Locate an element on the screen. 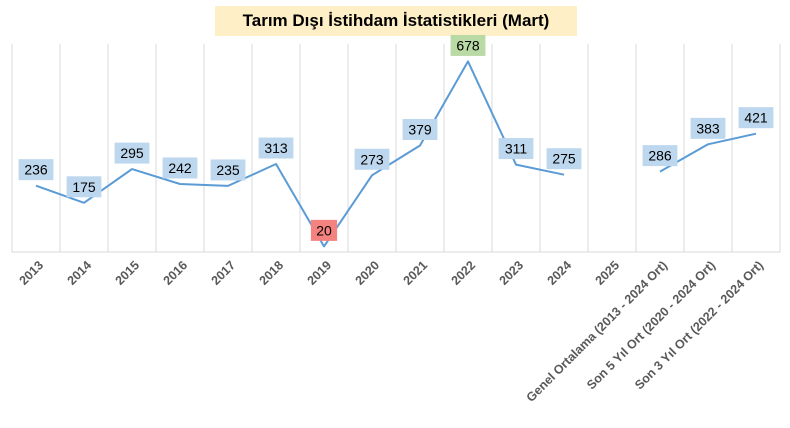 The height and width of the screenshot is (428, 790). x-tick-label: 2013 is located at coordinates (32, 273).